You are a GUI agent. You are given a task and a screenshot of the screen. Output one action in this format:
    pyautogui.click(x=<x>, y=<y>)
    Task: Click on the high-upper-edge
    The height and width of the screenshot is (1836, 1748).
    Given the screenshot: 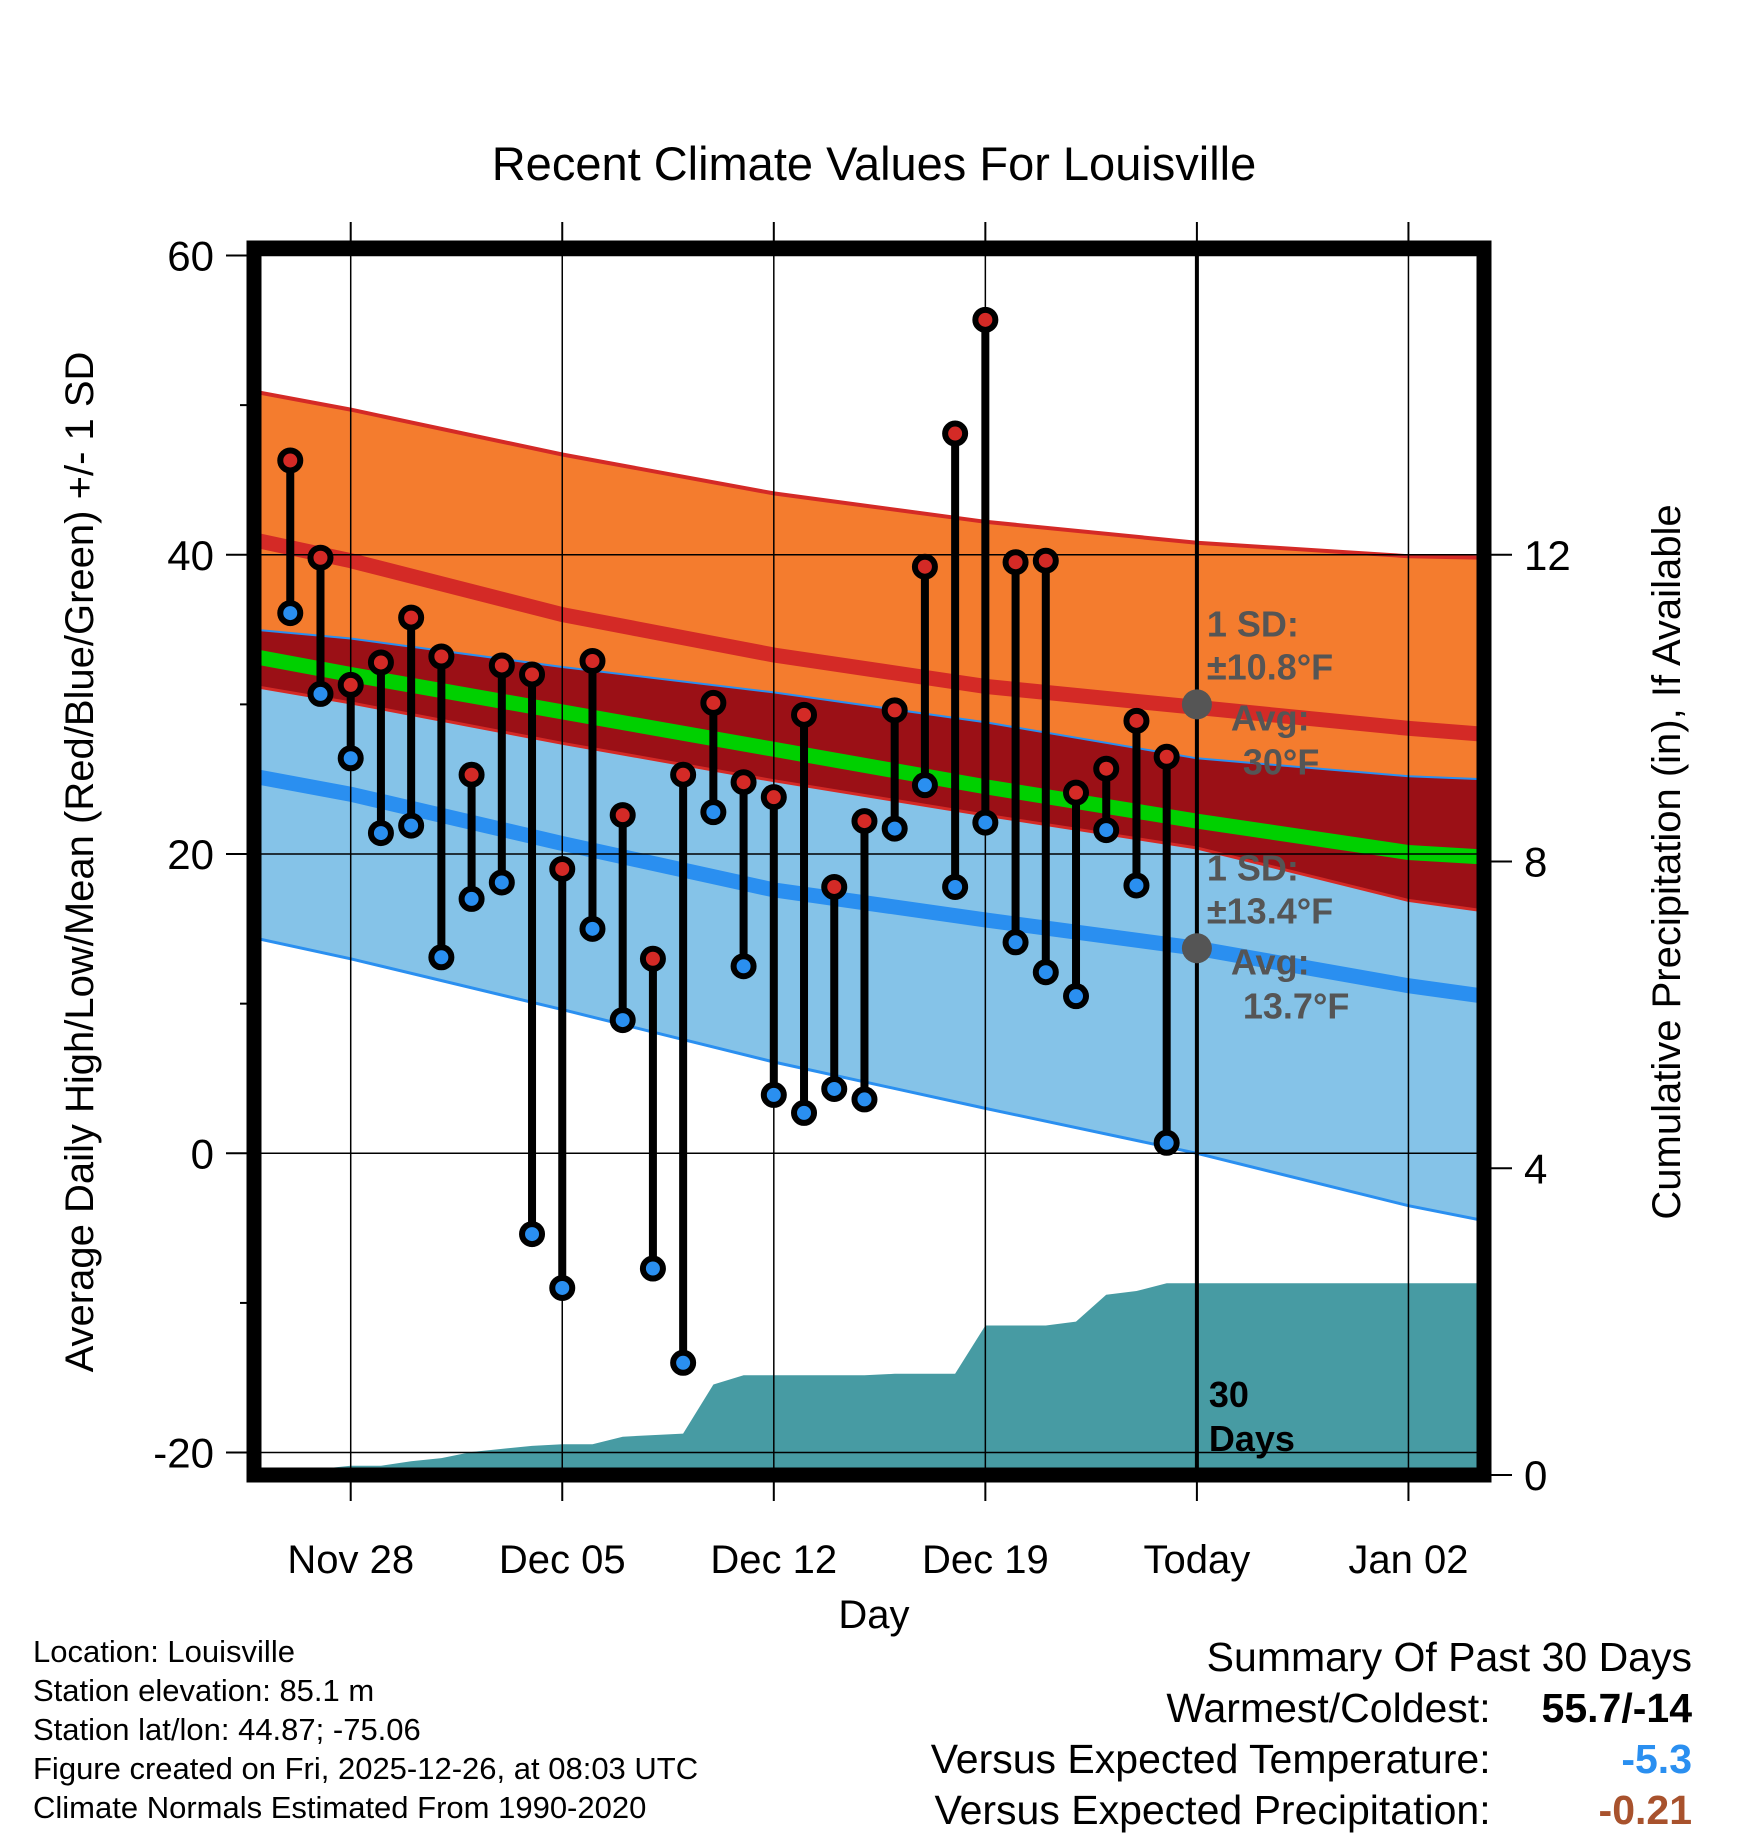 What is the action you would take?
    pyautogui.click(x=869, y=474)
    